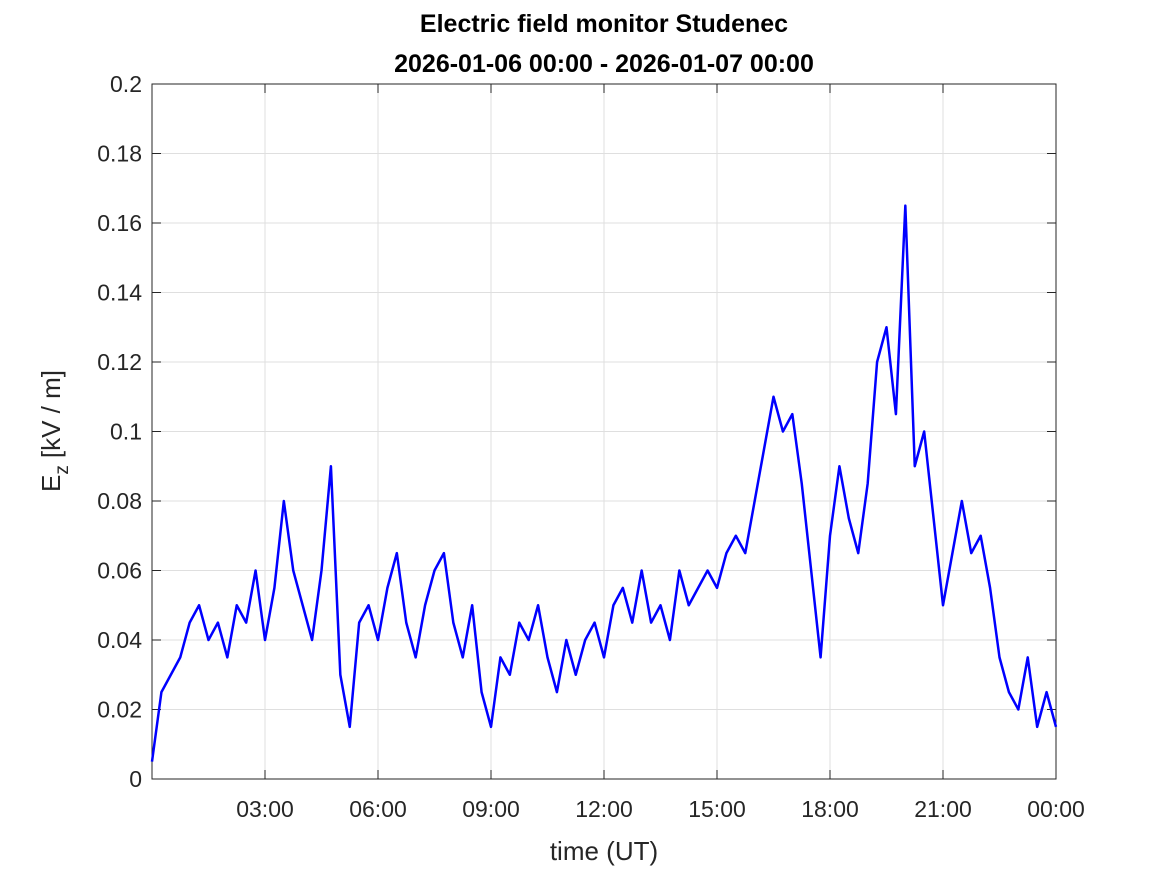 The image size is (1167, 875). Describe the element at coordinates (119, 571) in the screenshot. I see `y-tick-label: 0.06` at that location.